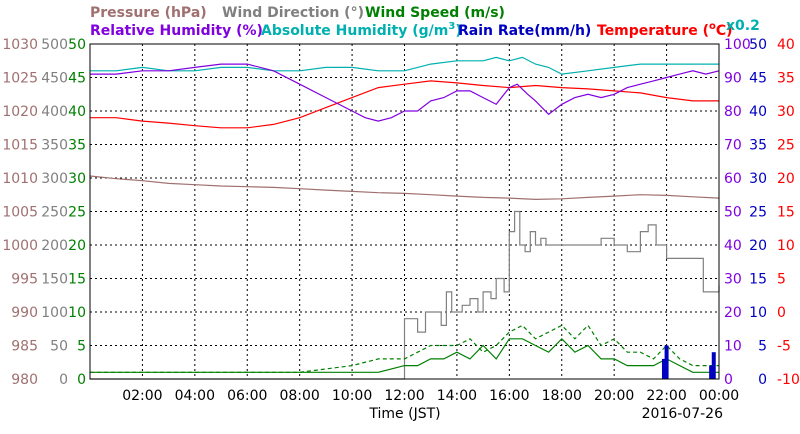 This screenshot has height=434, width=800. I want to click on tick-label-rain-rate: 35, so click(758, 146).